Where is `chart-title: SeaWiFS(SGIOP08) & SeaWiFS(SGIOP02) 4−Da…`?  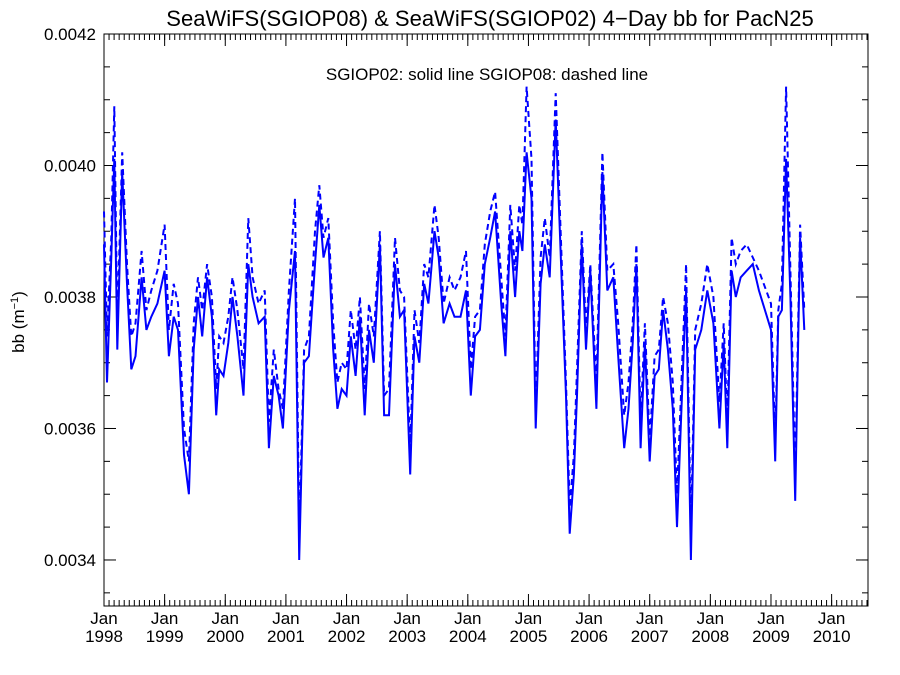
chart-title: SeaWiFS(SGIOP08) & SeaWiFS(SGIOP02) 4−Da… is located at coordinates (489, 18).